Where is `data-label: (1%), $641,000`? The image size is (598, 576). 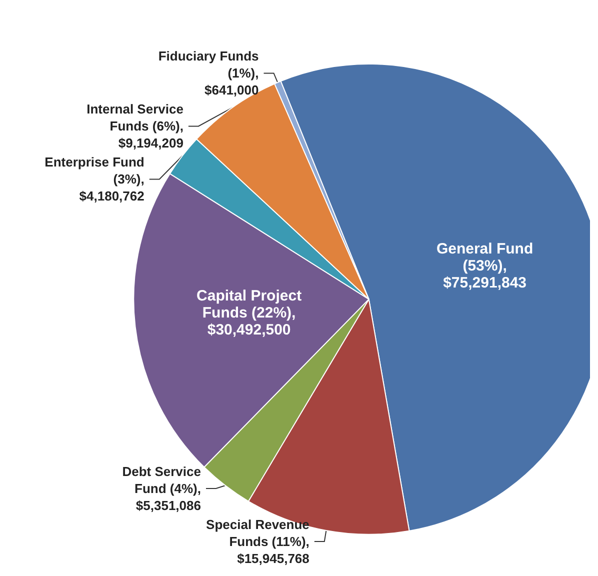
data-label: (1%), $641,000 is located at coordinates (231, 82).